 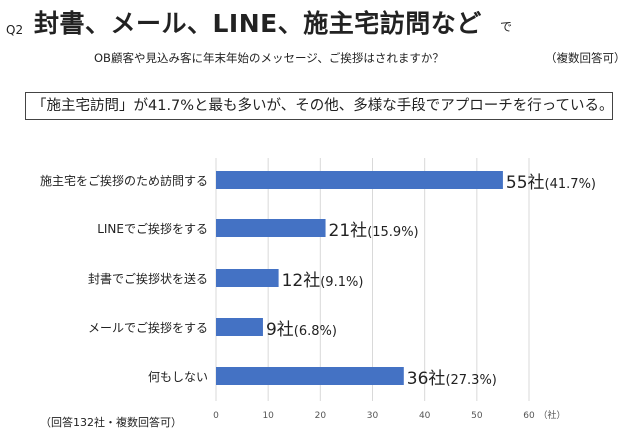 I want to click on category-label: 施主宅をご挨拶のため訪問する, so click(x=123, y=181).